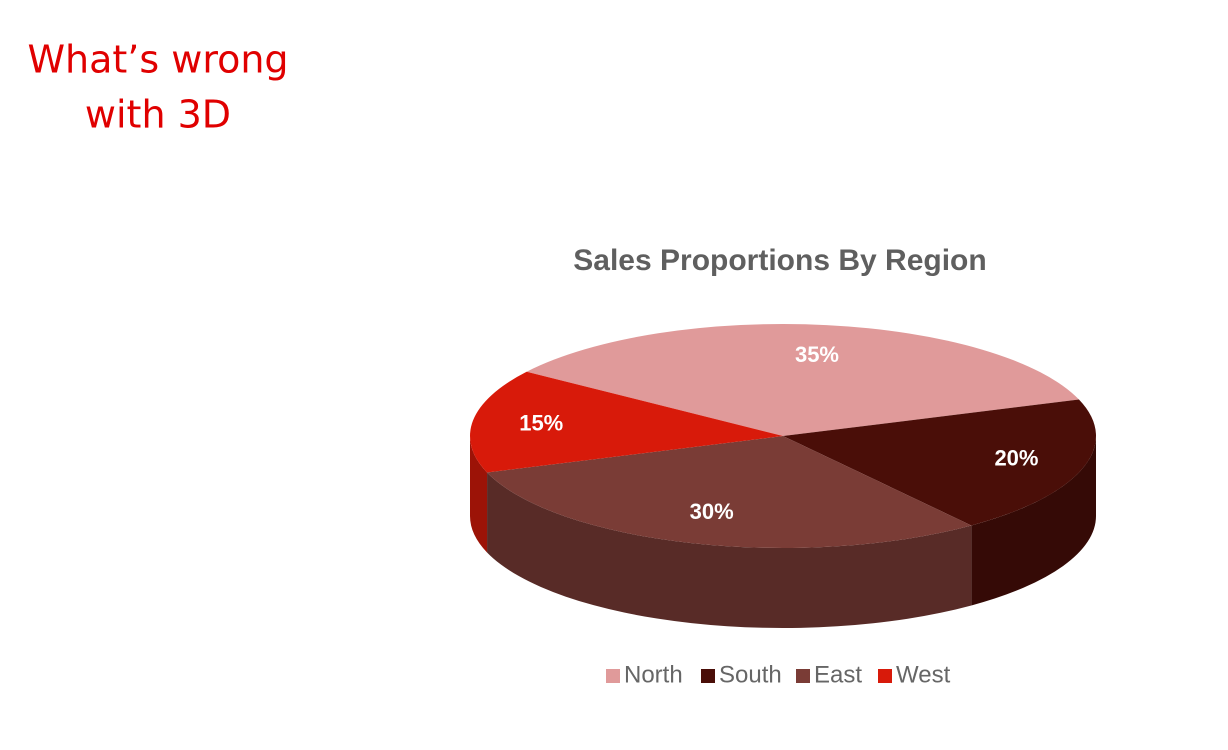 This screenshot has height=750, width=1228. I want to click on chart-title: Sales Proportions By Region, so click(779, 260).